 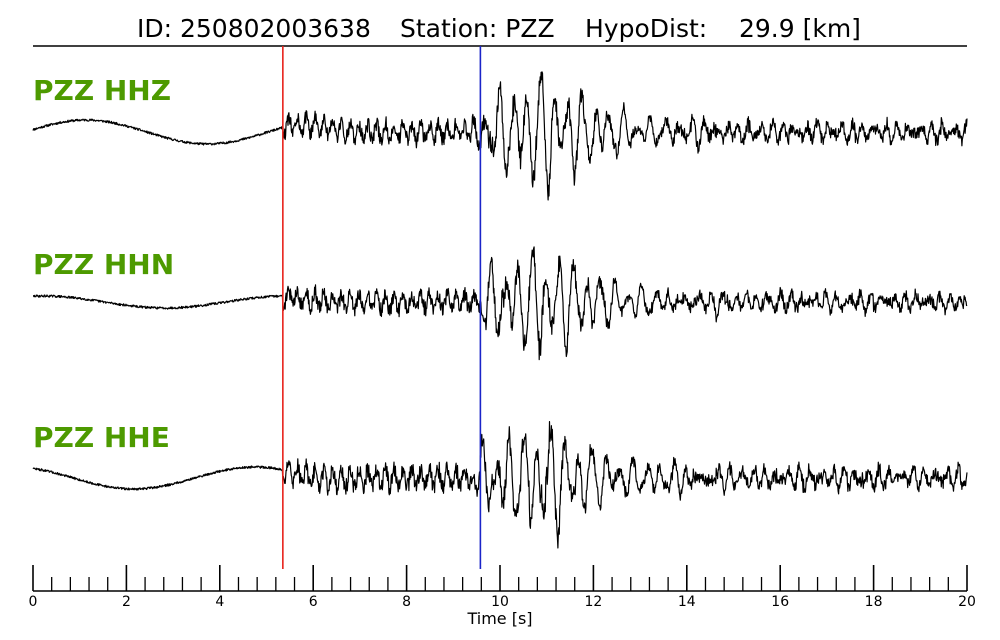 I want to click on x-tick-label: 4, so click(x=219, y=602).